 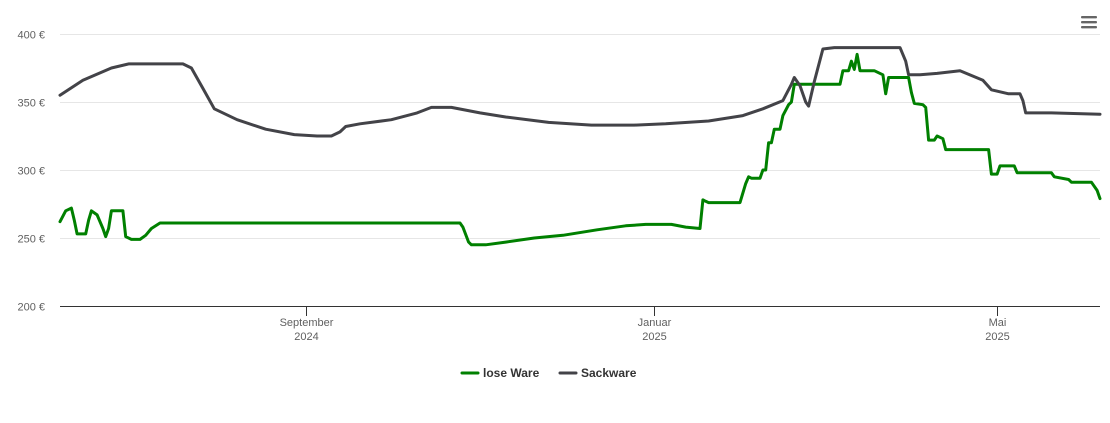 I want to click on y-tick-label: 350 €, so click(x=31, y=104).